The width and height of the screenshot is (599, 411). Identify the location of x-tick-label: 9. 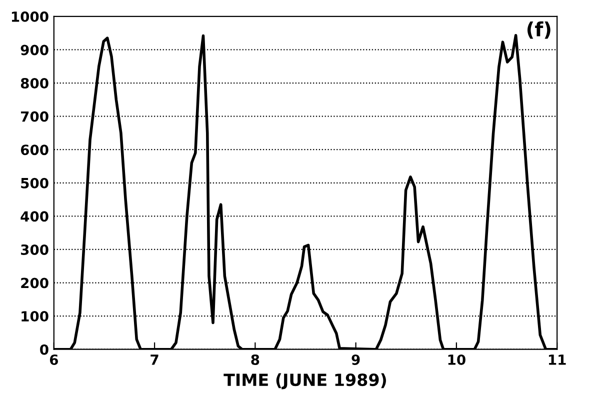
(356, 359).